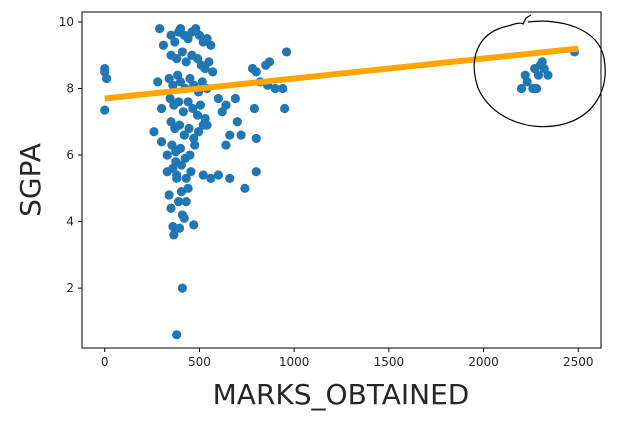 The image size is (634, 438). What do you see at coordinates (70, 288) in the screenshot?
I see `y-tick-label: 2` at bounding box center [70, 288].